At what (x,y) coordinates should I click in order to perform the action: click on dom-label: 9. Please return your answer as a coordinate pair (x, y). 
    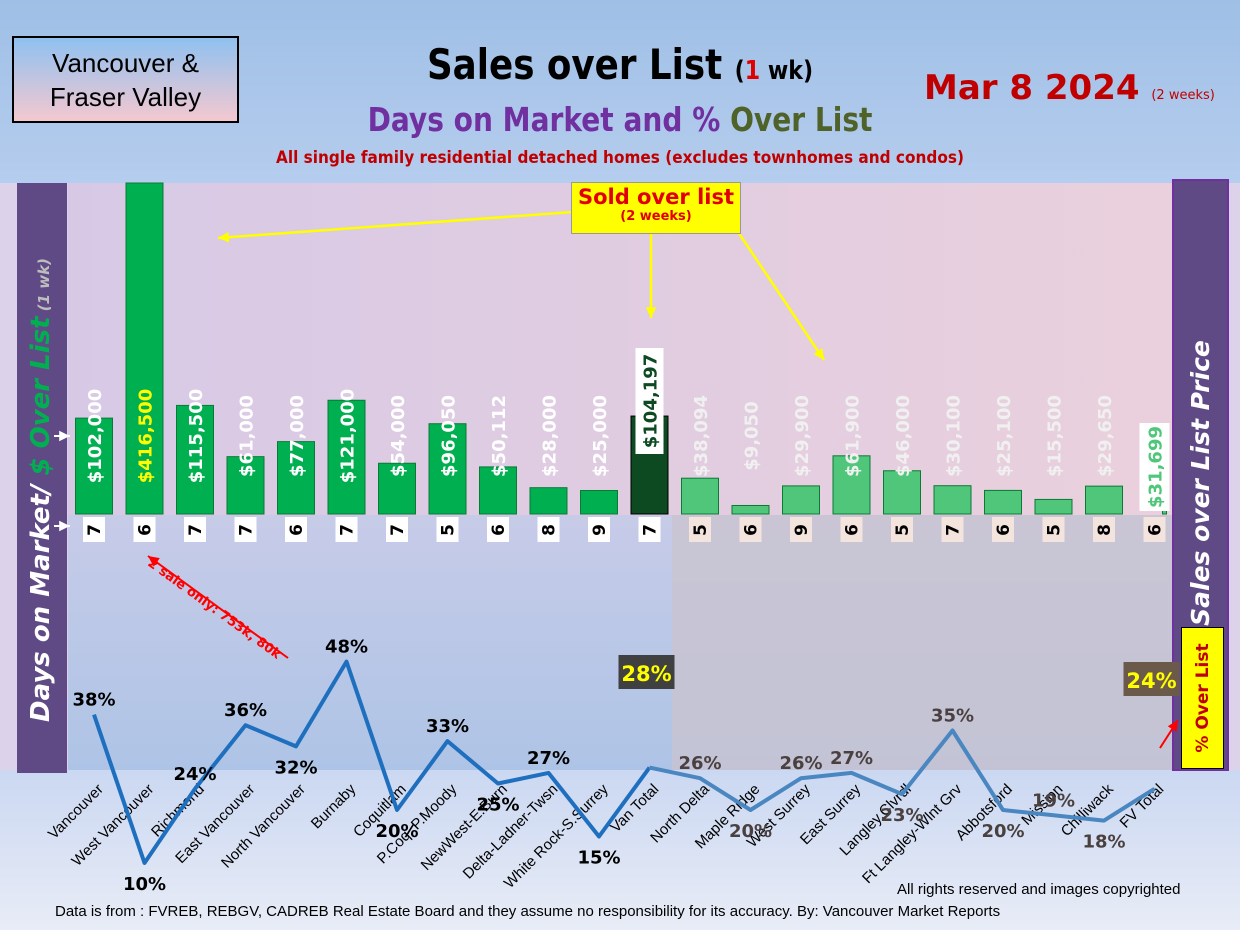
    Looking at the image, I should click on (600, 530).